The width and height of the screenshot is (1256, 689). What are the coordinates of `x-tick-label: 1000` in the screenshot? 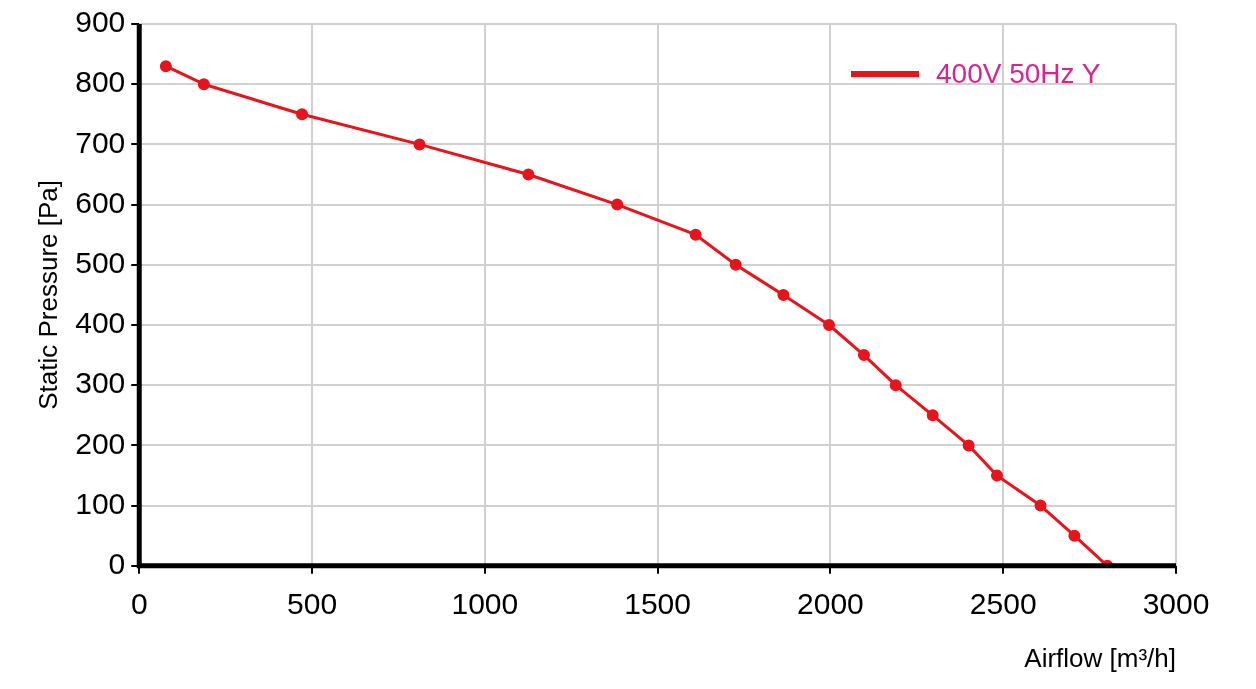 It's located at (485, 604).